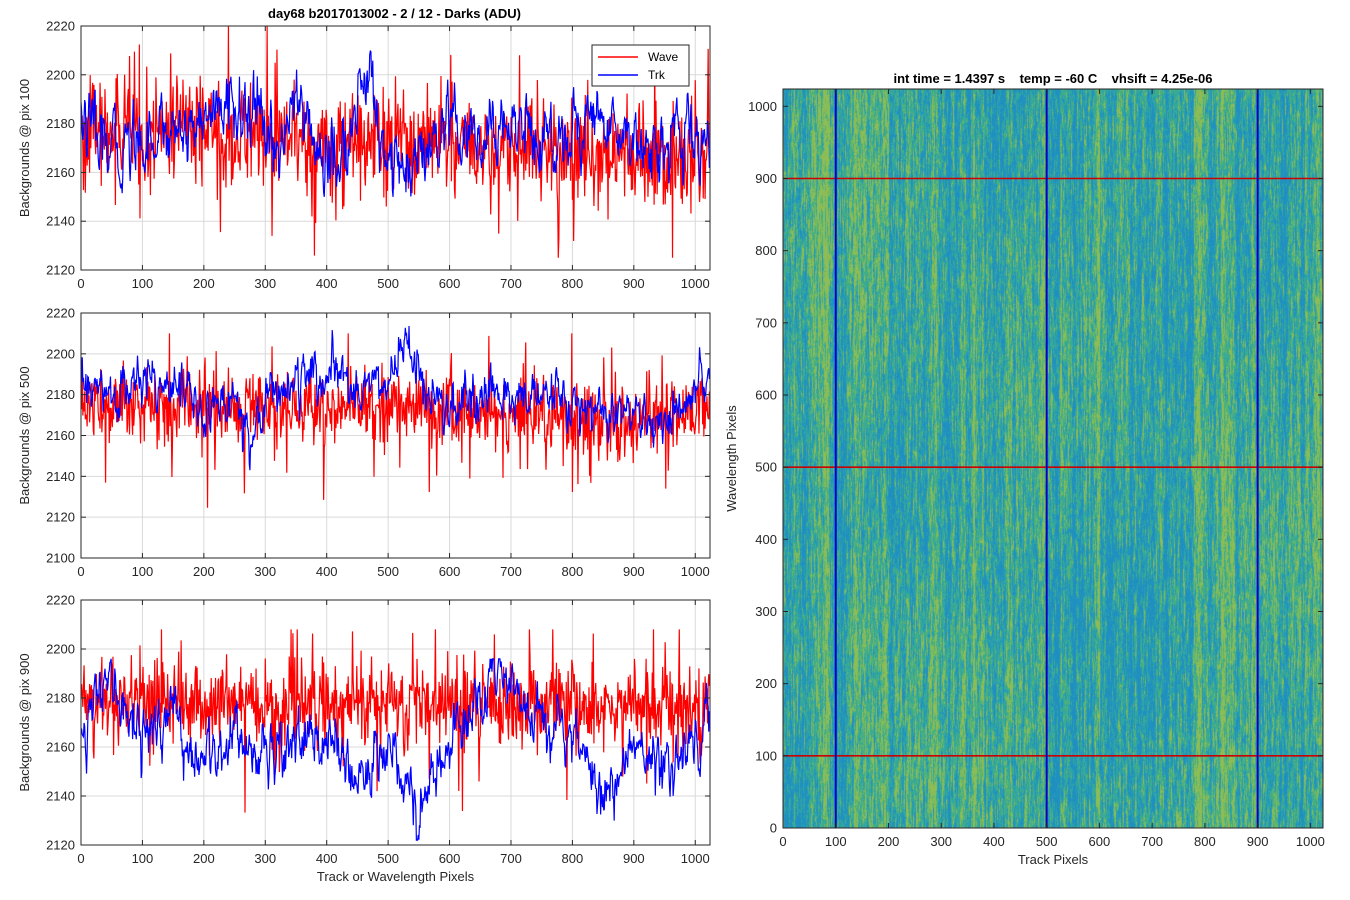 This screenshot has width=1350, height=900. I want to click on y-tick-label: 500, so click(766, 467).